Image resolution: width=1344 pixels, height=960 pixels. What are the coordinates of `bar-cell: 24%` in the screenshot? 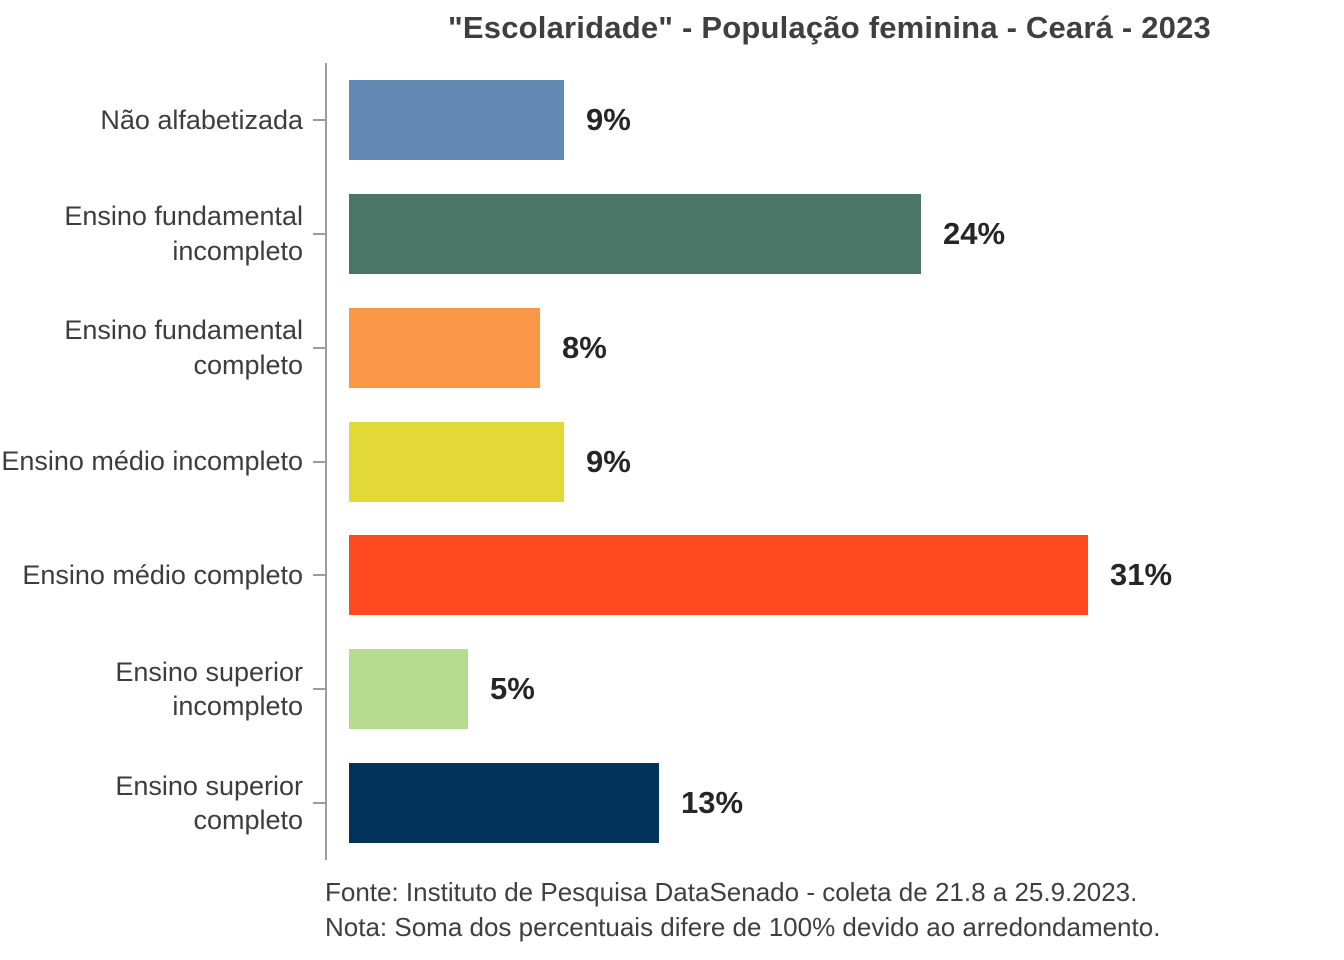 It's located at (846, 233).